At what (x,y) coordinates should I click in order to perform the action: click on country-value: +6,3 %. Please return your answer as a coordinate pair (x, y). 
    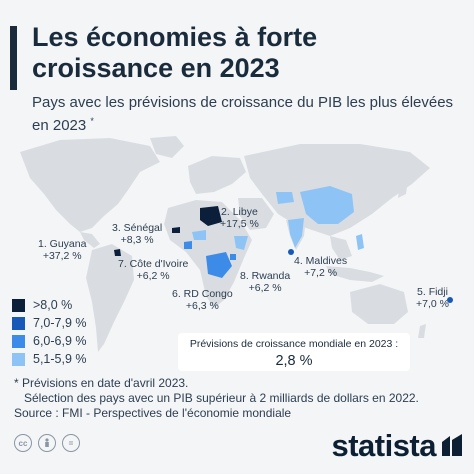
    Looking at the image, I should click on (202, 306).